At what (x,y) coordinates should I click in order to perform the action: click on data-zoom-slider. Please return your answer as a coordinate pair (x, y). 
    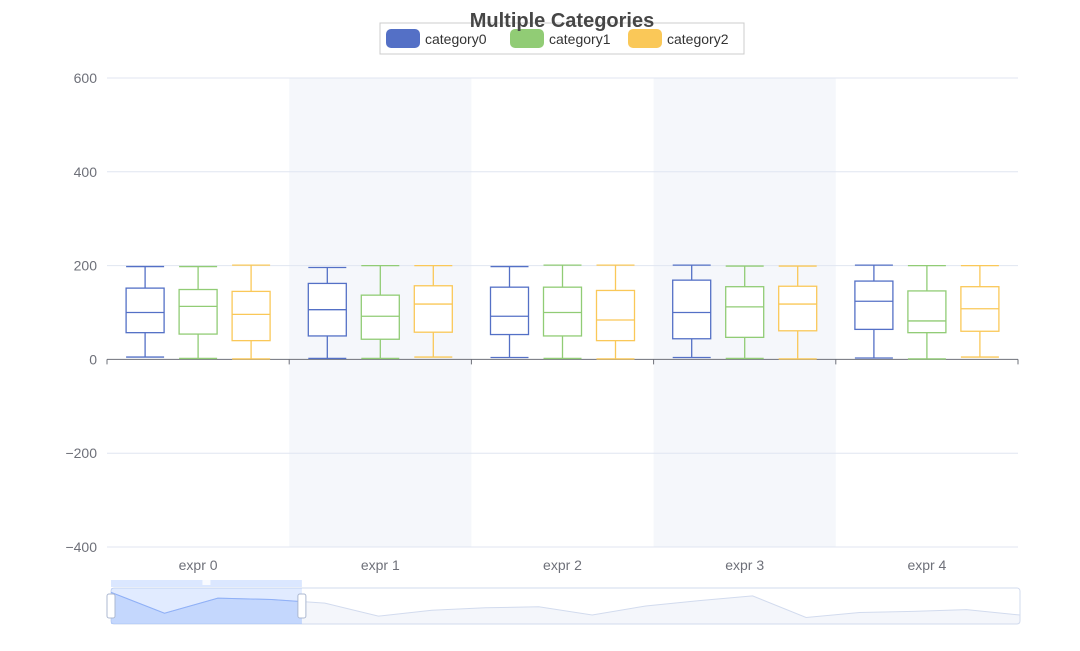
    Looking at the image, I should click on (563, 602).